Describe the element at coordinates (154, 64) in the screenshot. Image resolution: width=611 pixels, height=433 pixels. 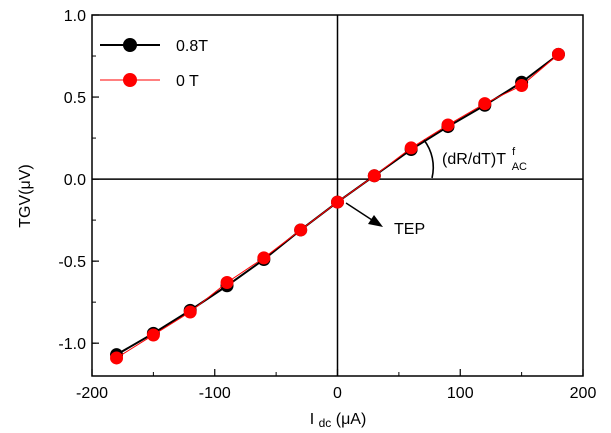
I see `legend: 0.8T 0 T` at that location.